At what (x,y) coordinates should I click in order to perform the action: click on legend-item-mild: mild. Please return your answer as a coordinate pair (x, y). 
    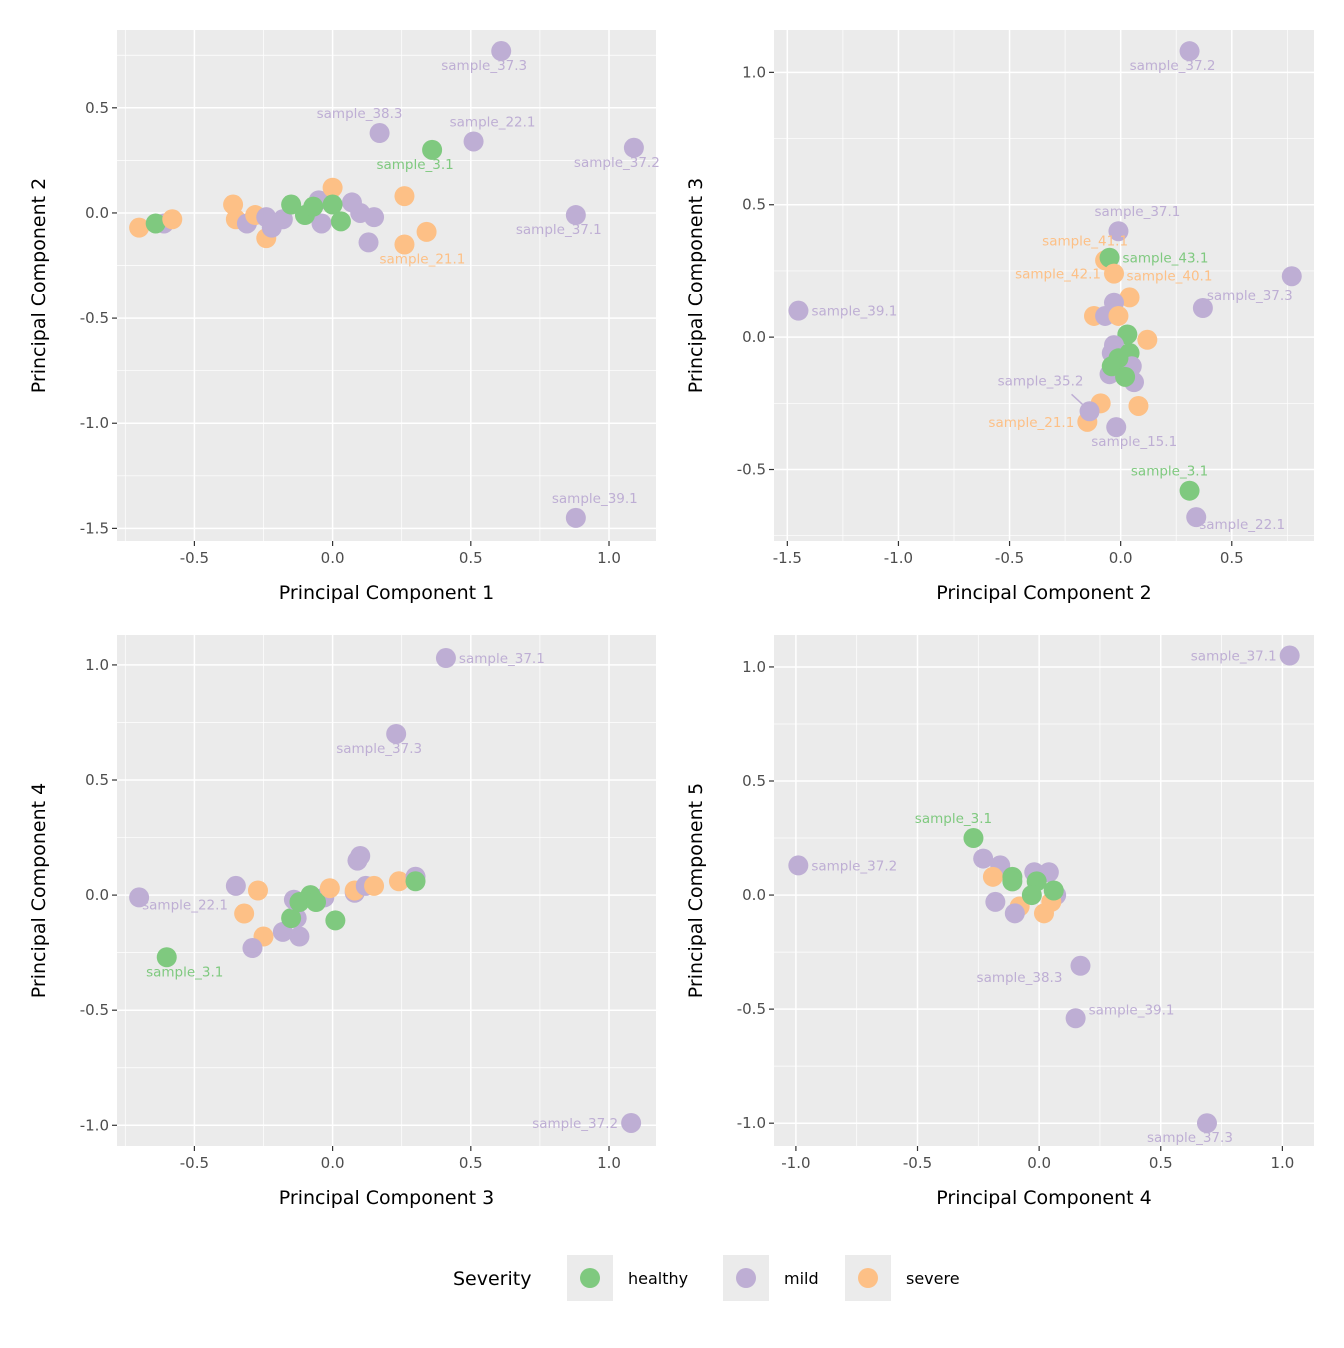
    Looking at the image, I should click on (771, 1278).